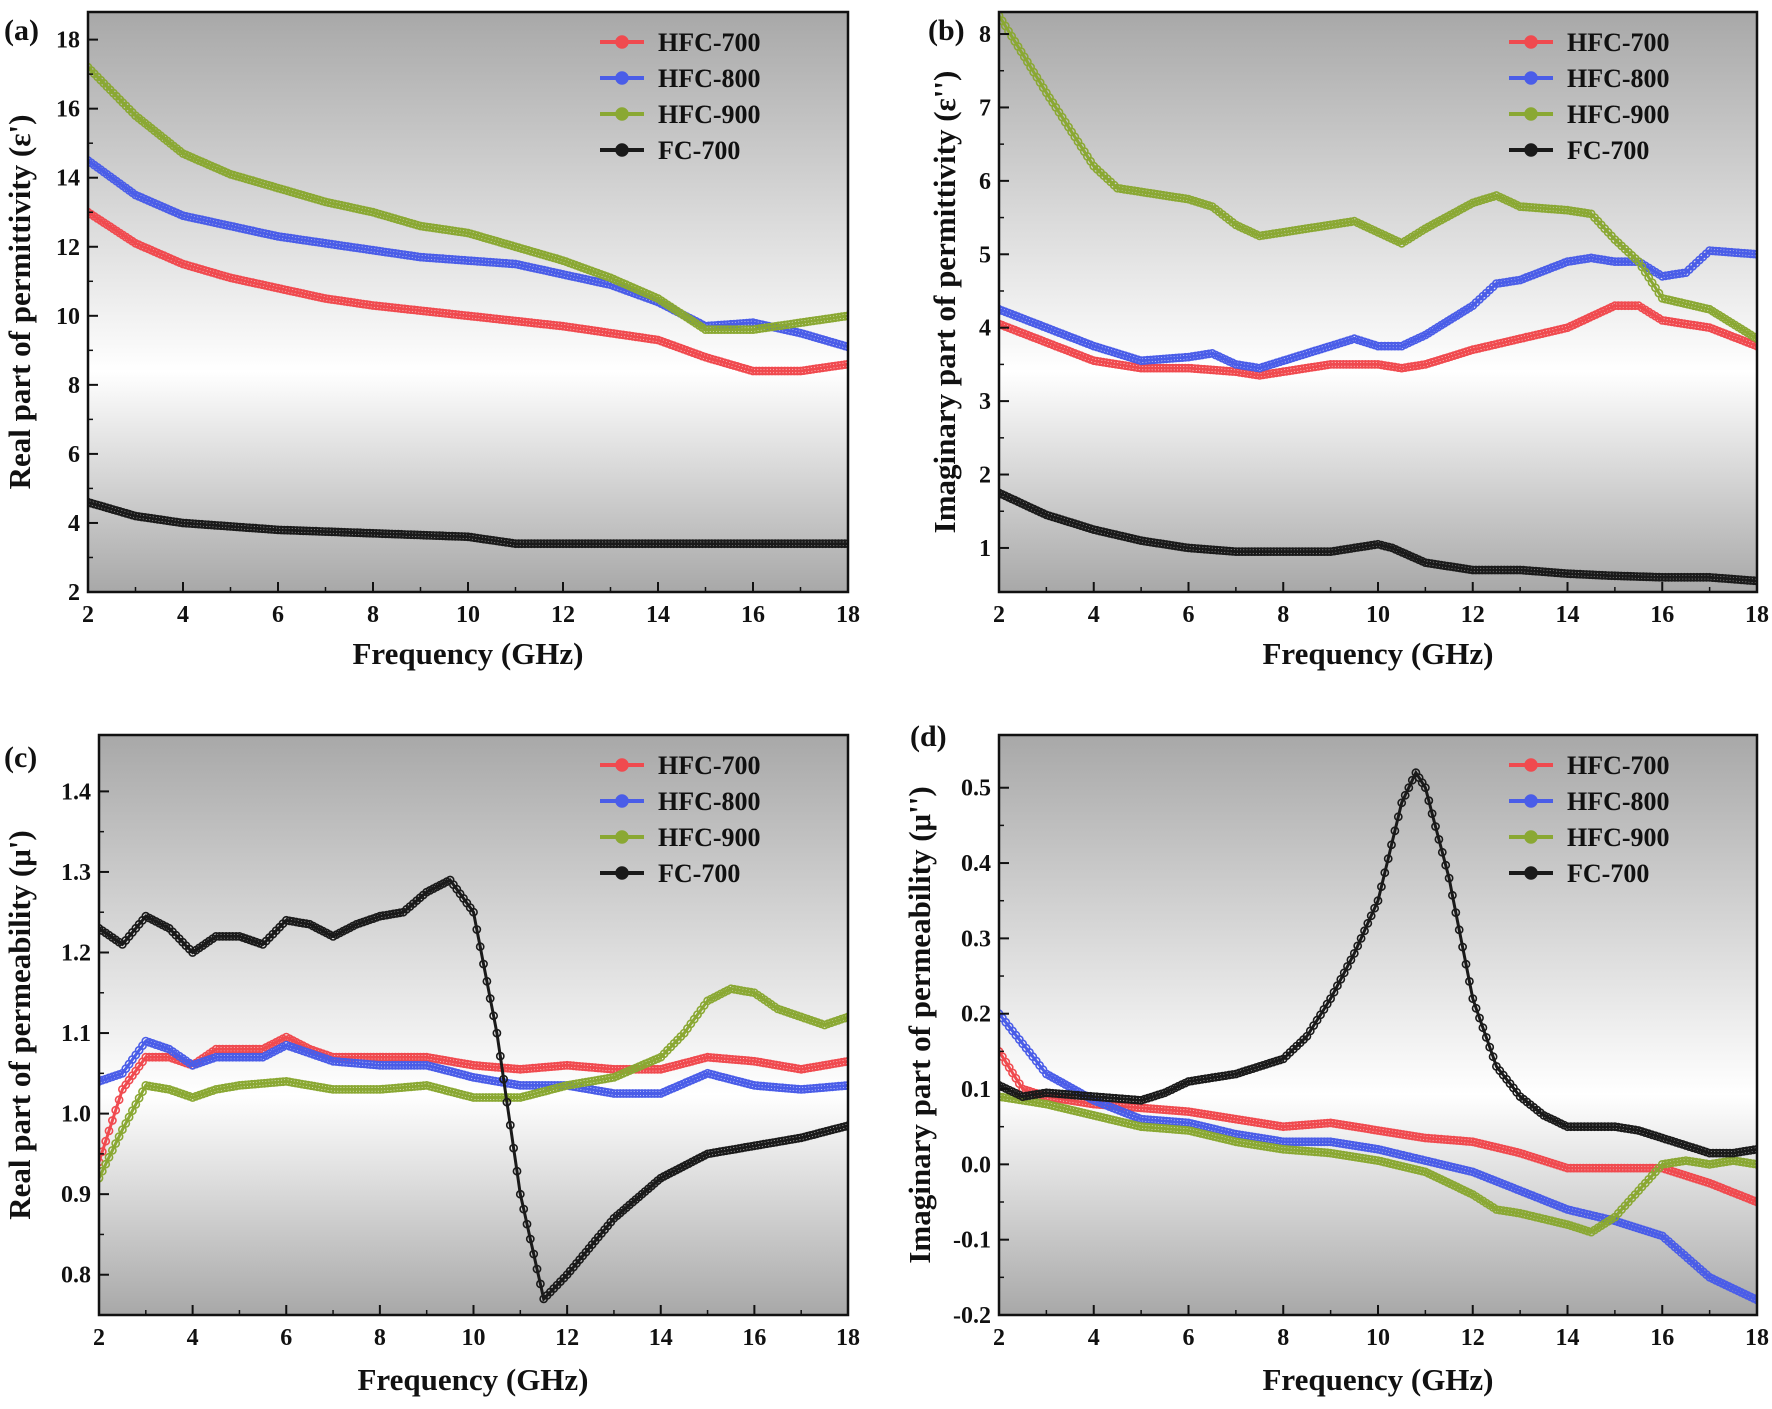  What do you see at coordinates (622, 114) in the screenshot?
I see `legend-swatch-marker` at bounding box center [622, 114].